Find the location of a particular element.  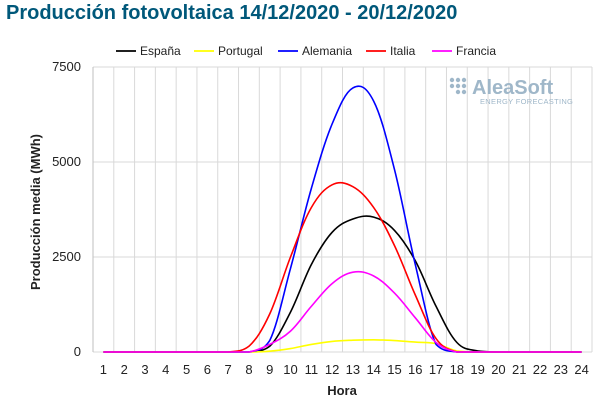

x-tick-label: 3 is located at coordinates (144, 369).